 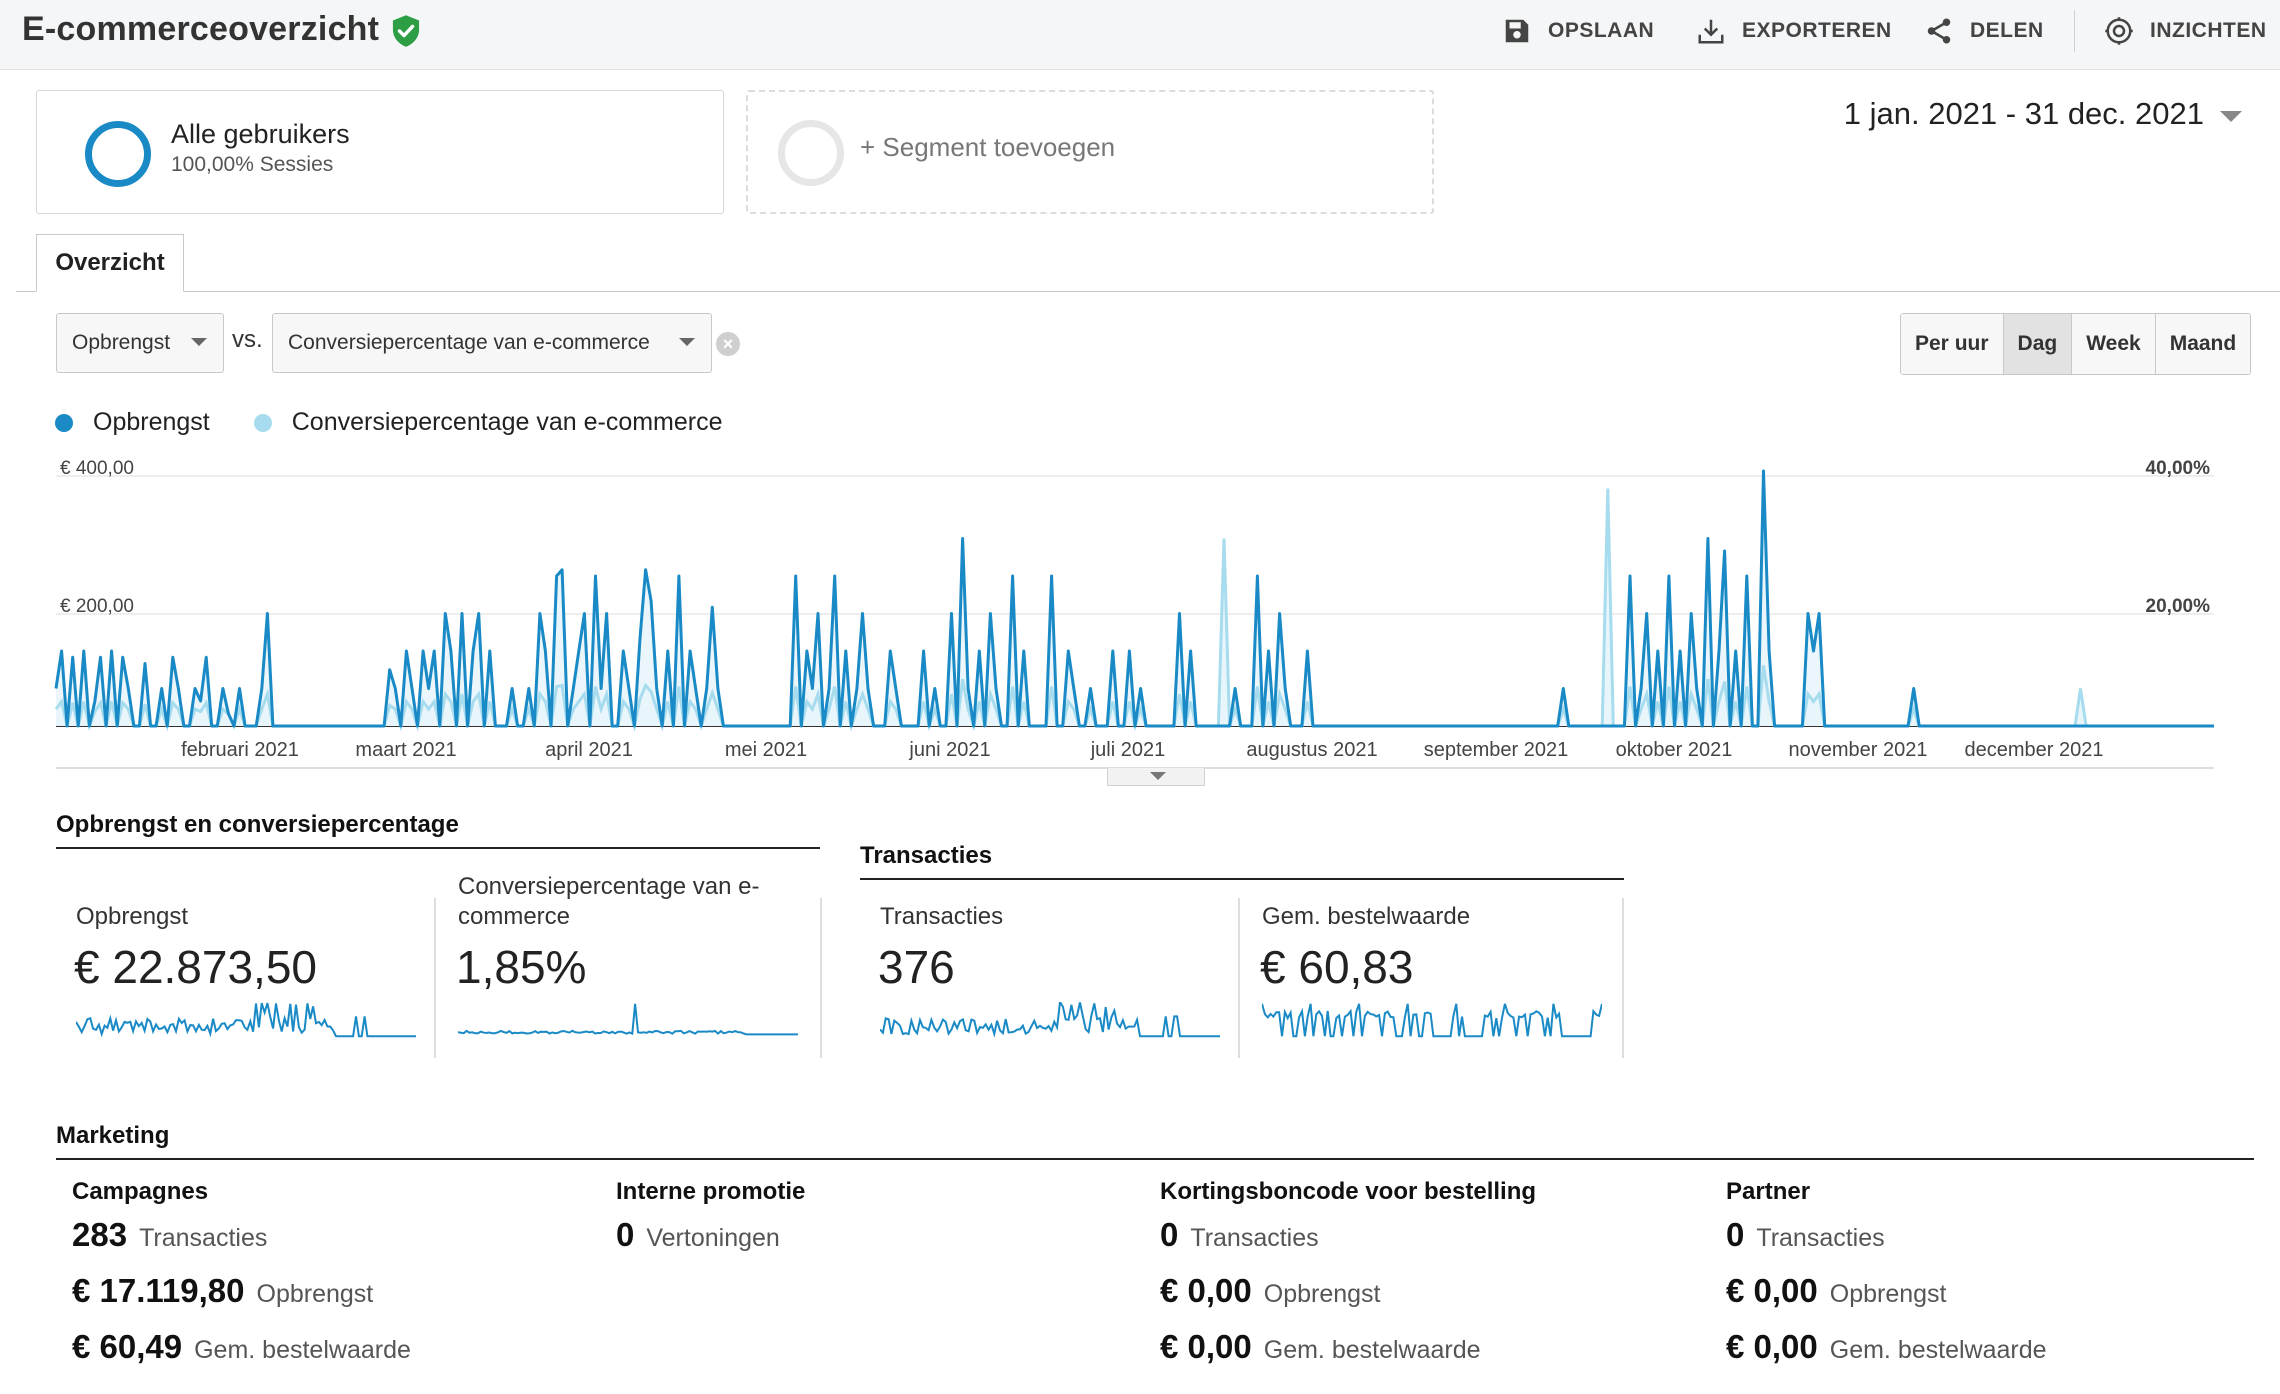 I want to click on save-icon, so click(x=1517, y=31).